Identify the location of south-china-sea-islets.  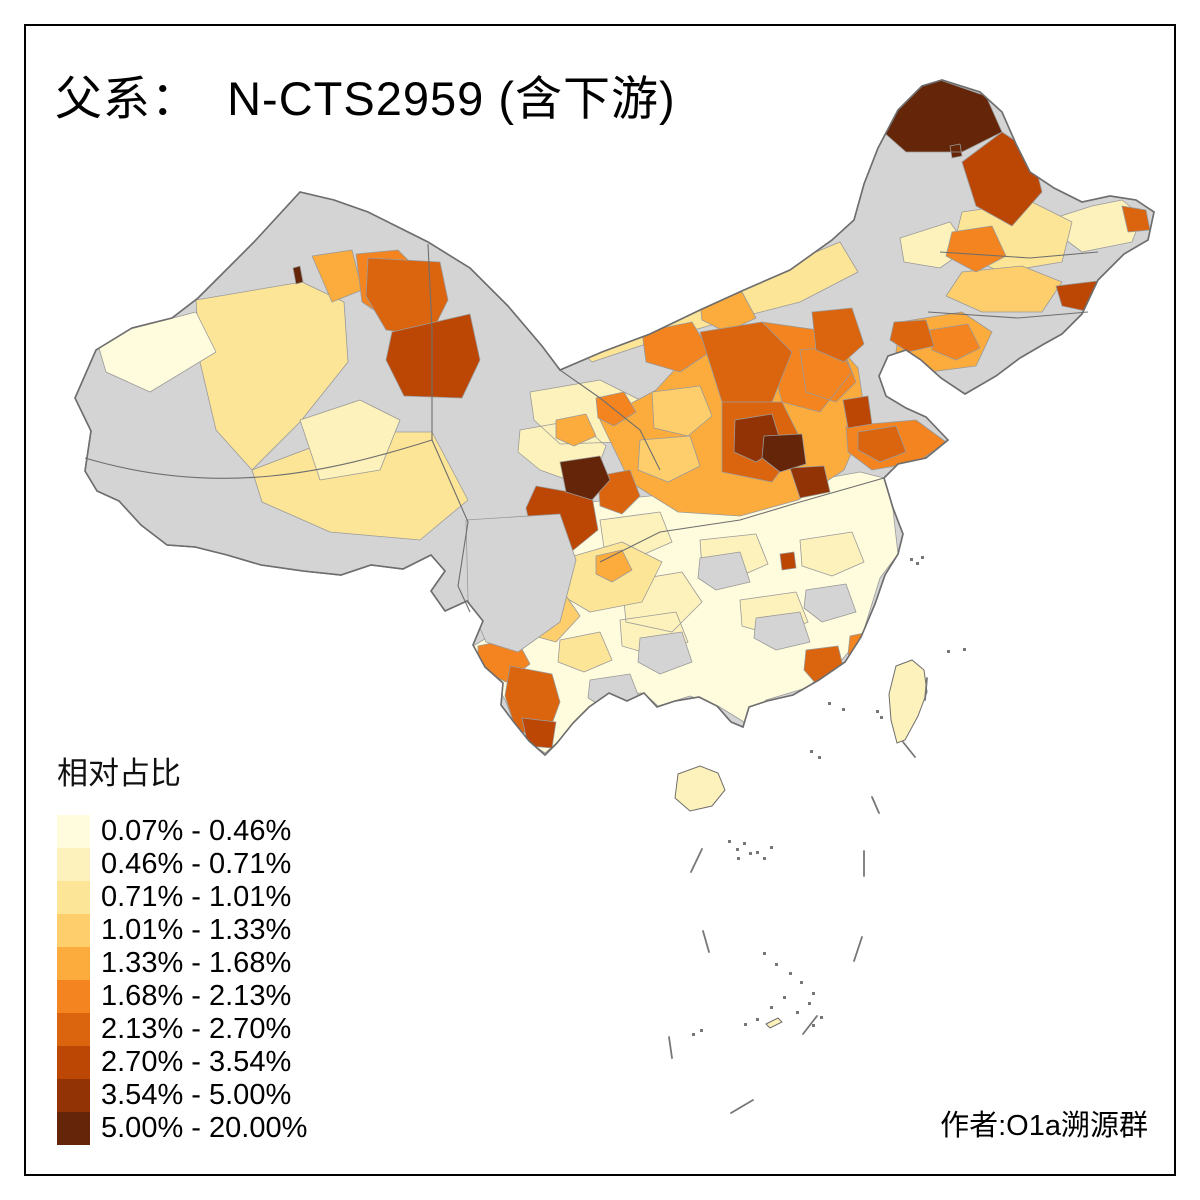
(829, 796).